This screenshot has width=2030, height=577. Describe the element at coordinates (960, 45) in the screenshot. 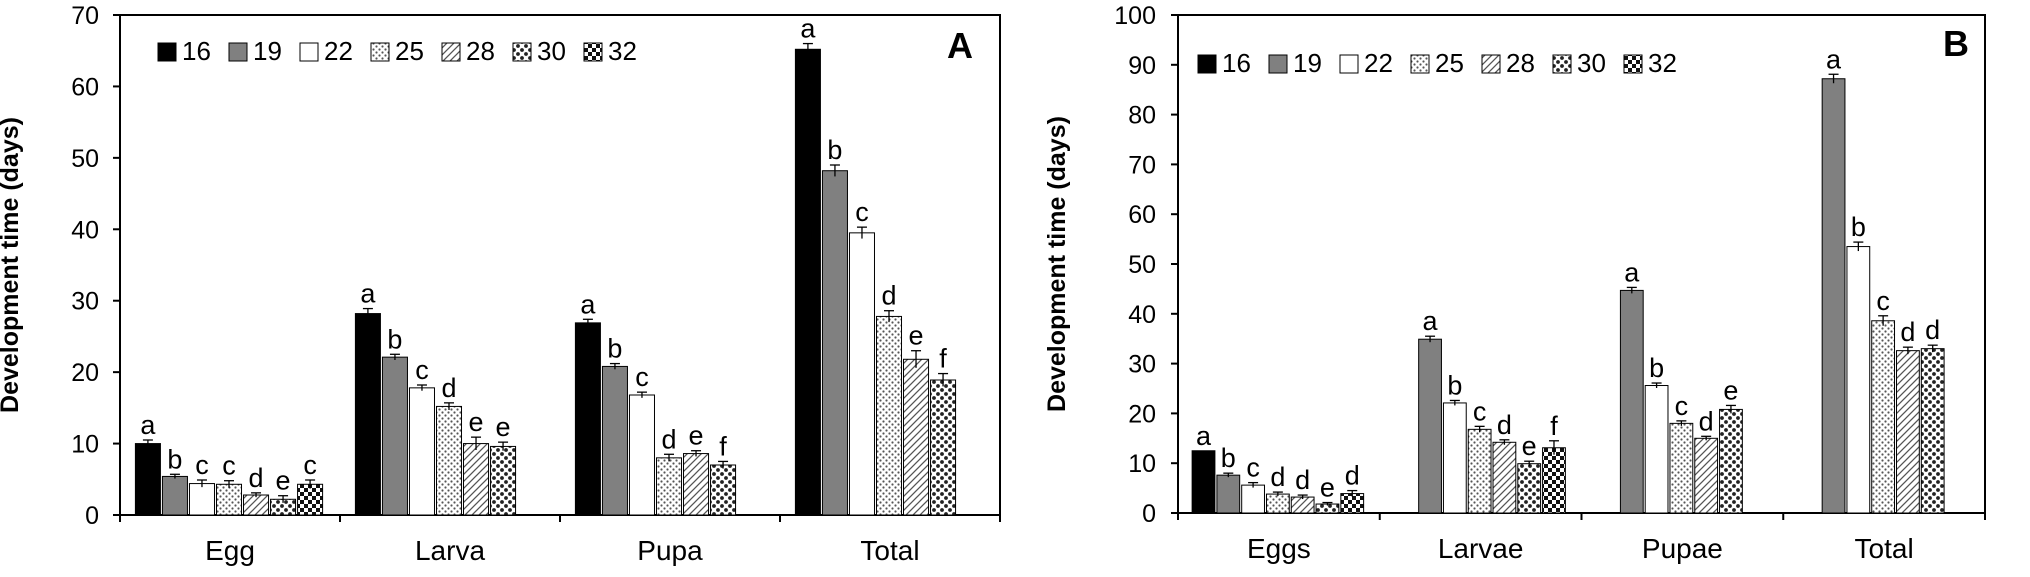

I see `panel-label: A` at that location.